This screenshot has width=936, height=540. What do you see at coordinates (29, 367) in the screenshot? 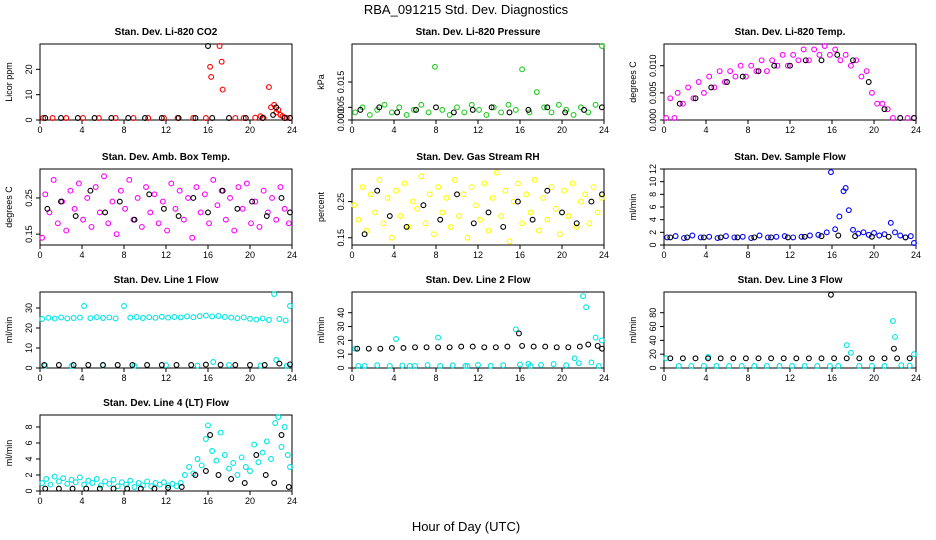
I see `y-tick-label: 0` at bounding box center [29, 367].